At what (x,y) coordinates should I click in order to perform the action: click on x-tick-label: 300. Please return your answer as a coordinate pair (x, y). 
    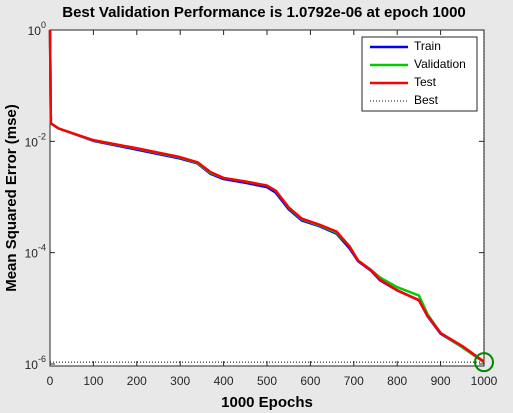
    Looking at the image, I should click on (180, 381).